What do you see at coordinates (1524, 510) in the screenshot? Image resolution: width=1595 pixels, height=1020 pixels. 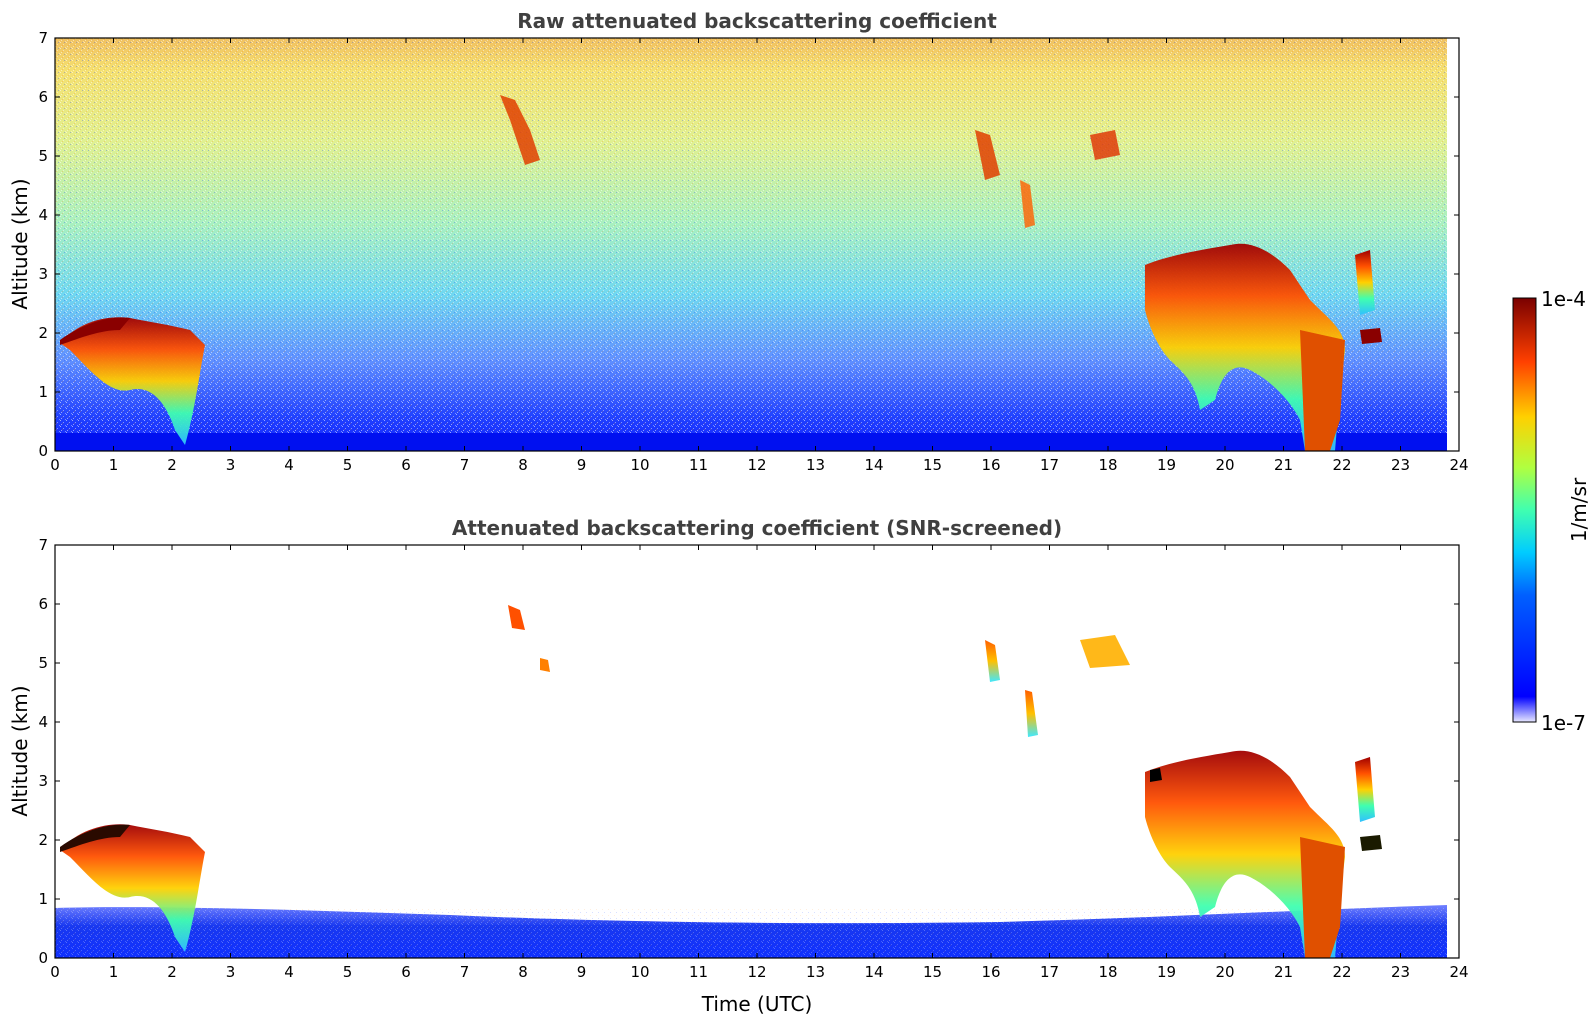 I see `colorbar-gradient` at bounding box center [1524, 510].